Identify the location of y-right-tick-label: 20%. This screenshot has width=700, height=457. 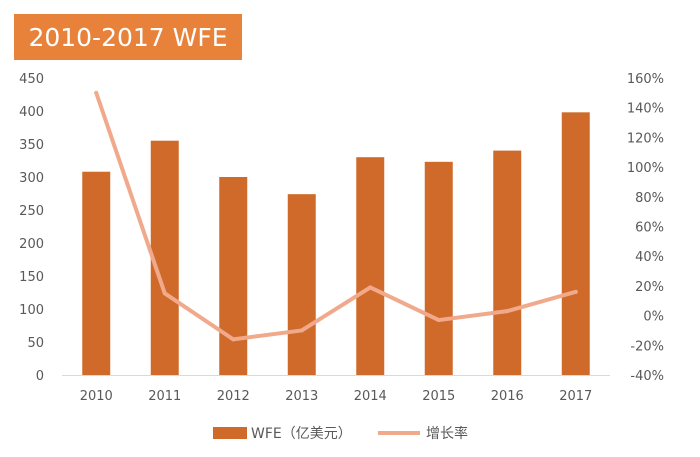
(649, 287).